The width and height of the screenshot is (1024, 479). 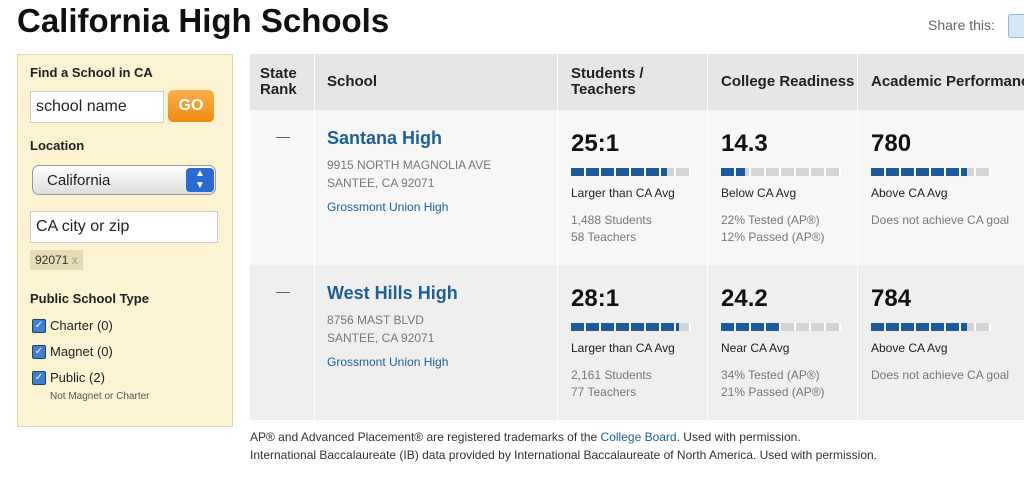 What do you see at coordinates (81, 351) in the screenshot?
I see `checkbox-label: Magnet (0)` at bounding box center [81, 351].